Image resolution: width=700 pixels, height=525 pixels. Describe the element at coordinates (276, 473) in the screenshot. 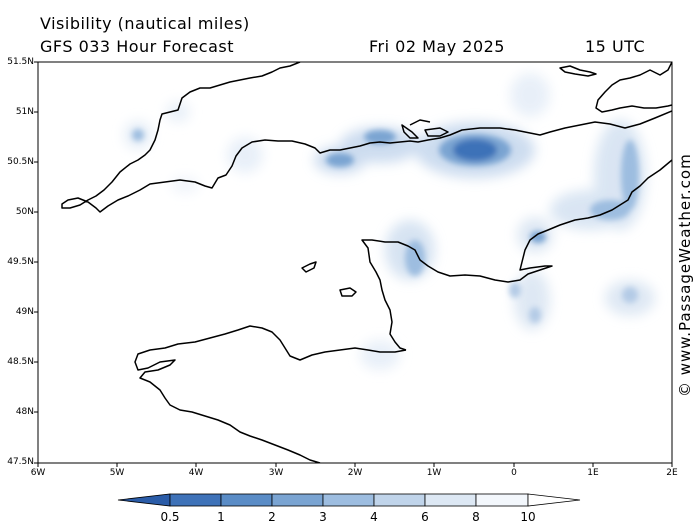

I see `lon-label: 3W` at that location.